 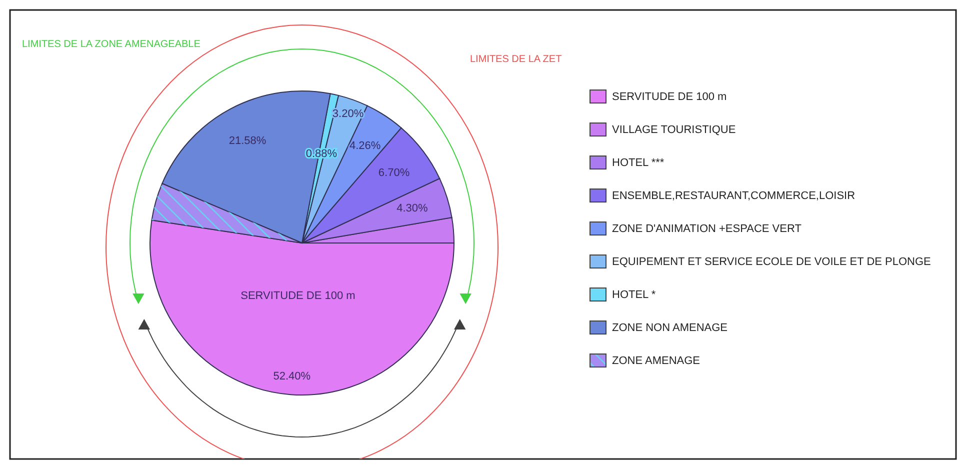 What do you see at coordinates (669, 96) in the screenshot?
I see `legend-label: SERVITUDE DE 100 m` at bounding box center [669, 96].